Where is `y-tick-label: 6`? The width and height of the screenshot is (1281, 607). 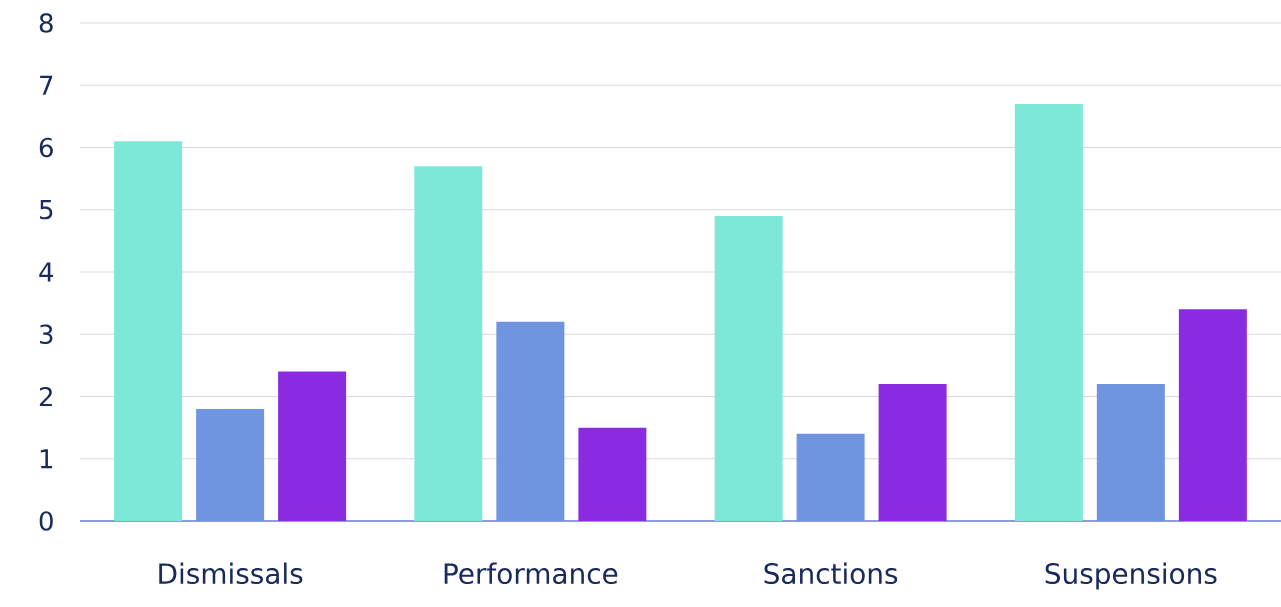
y-tick-label: 6 is located at coordinates (46, 147).